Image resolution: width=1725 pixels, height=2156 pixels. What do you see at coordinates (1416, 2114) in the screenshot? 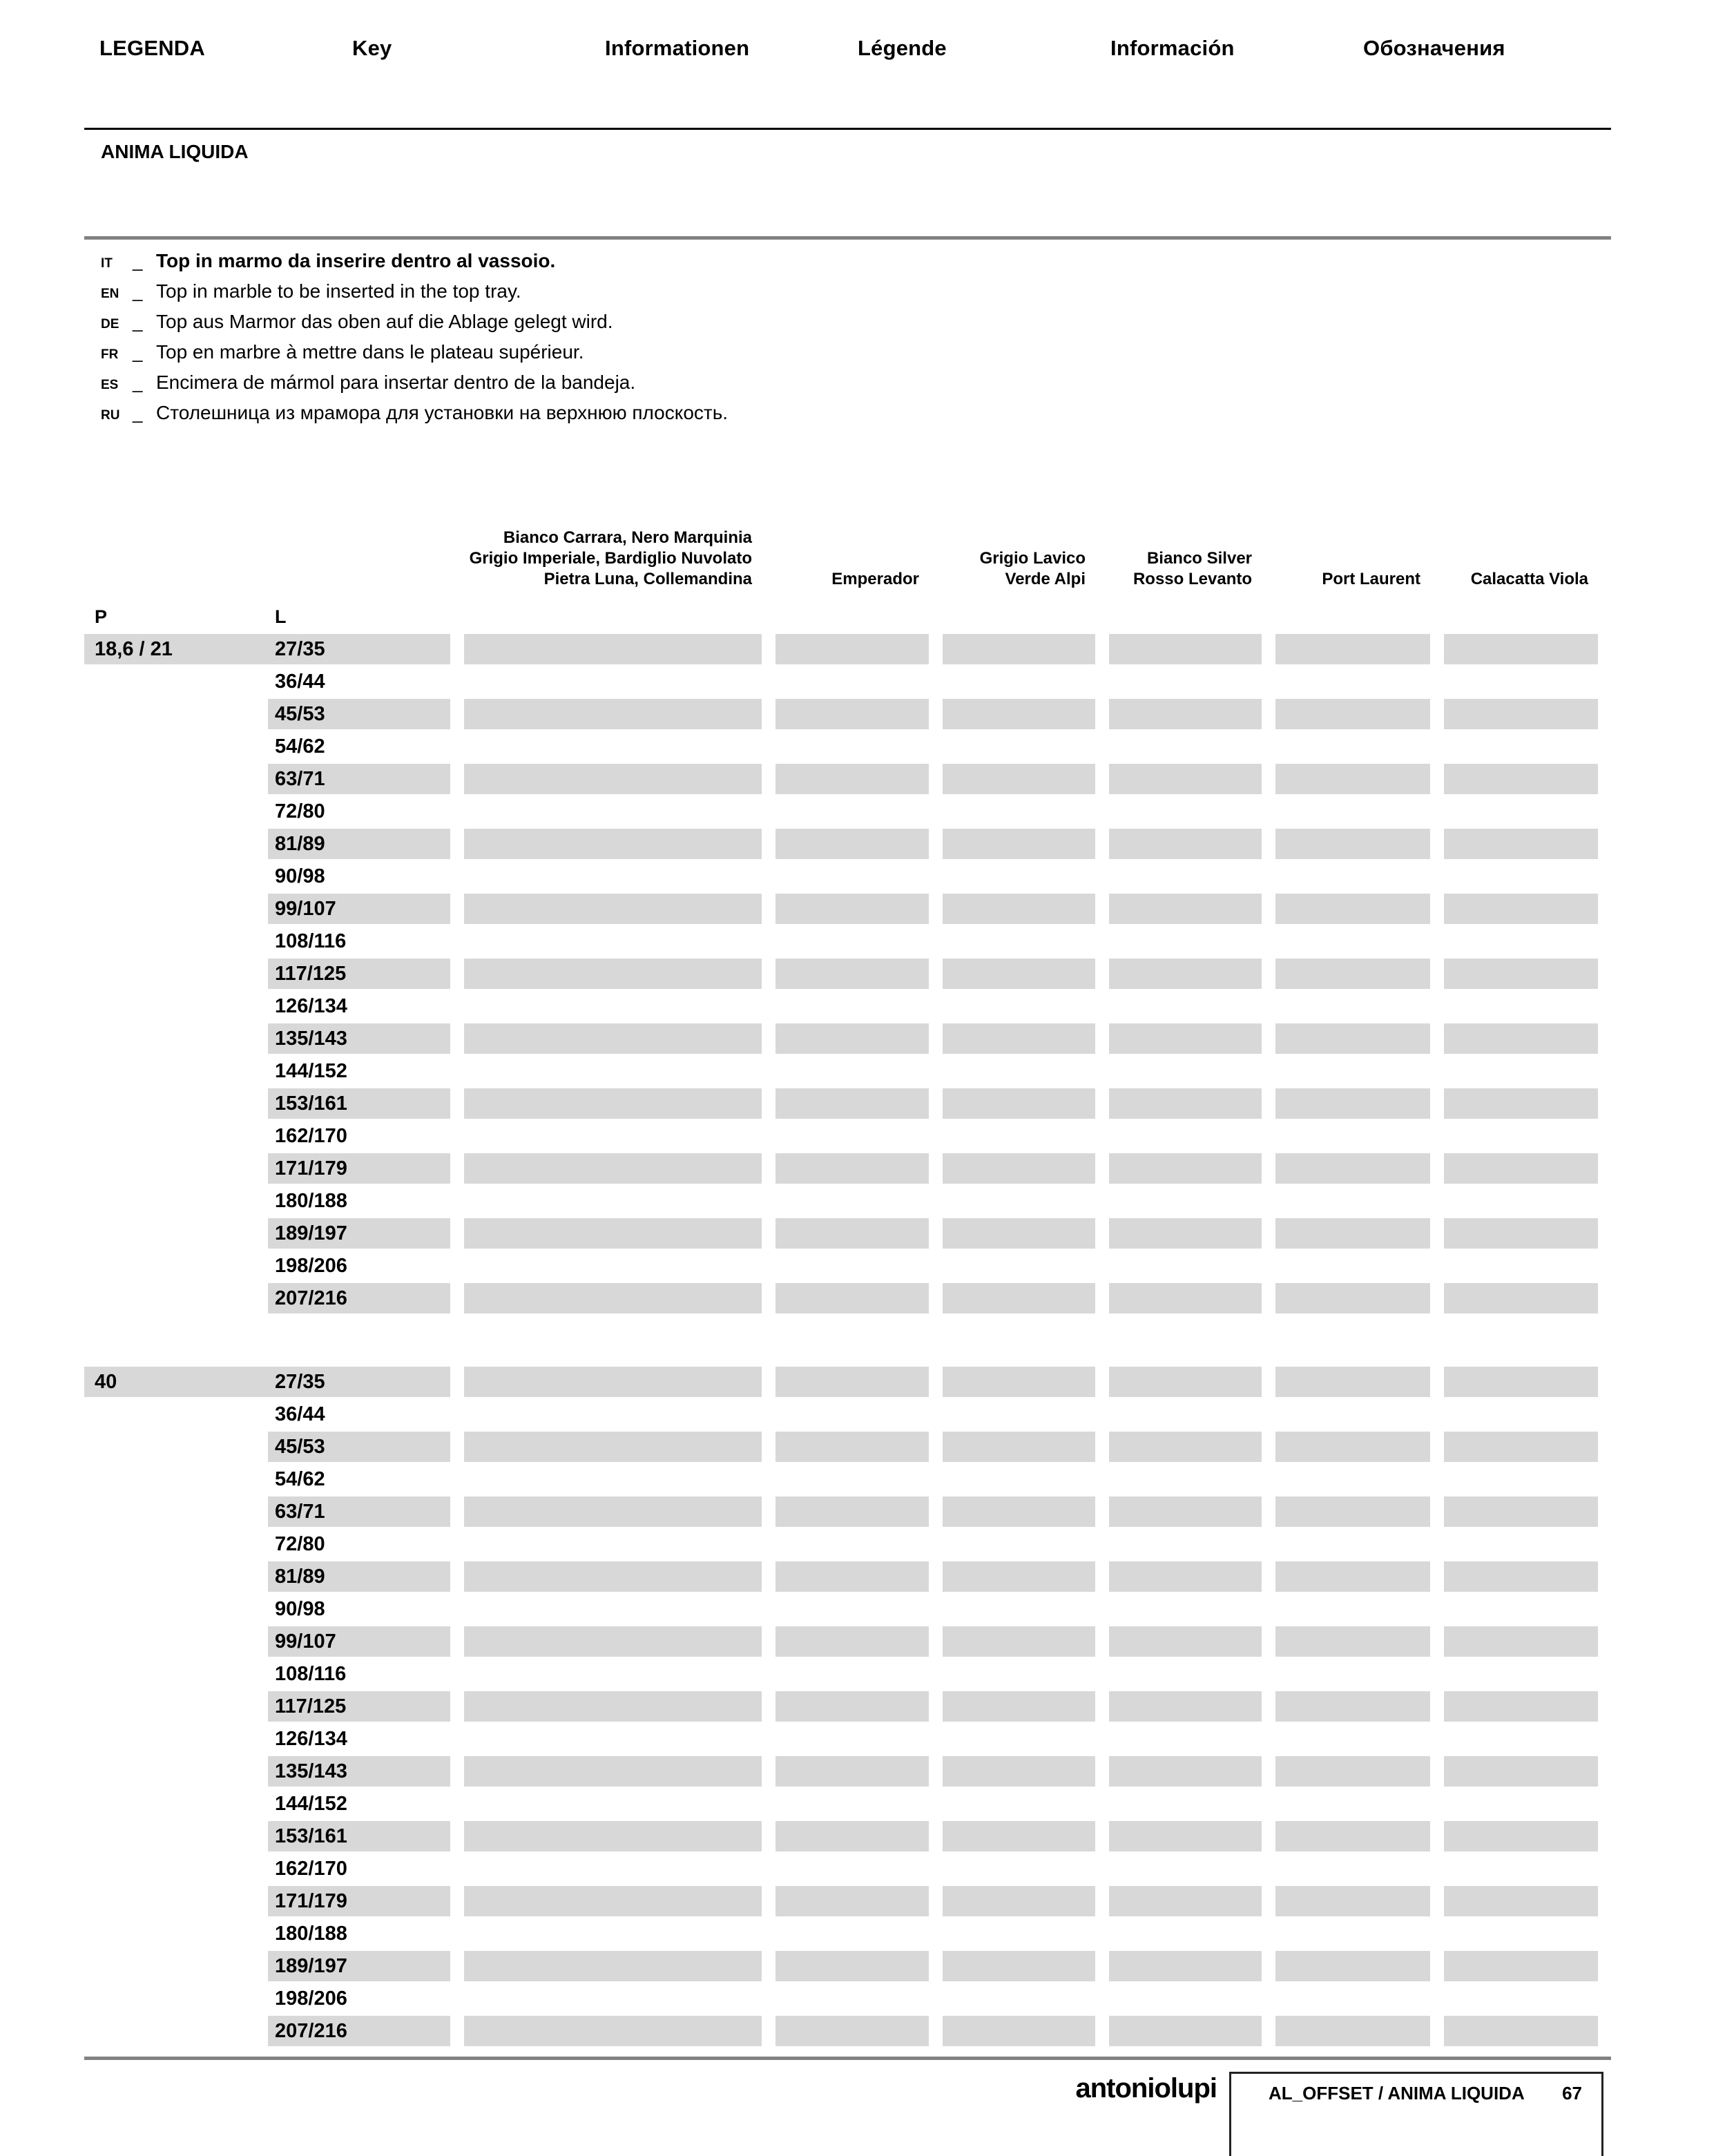
I see `footer-page-box: AL_OFFSET / ANIMA LIQUIDA 67` at bounding box center [1416, 2114].